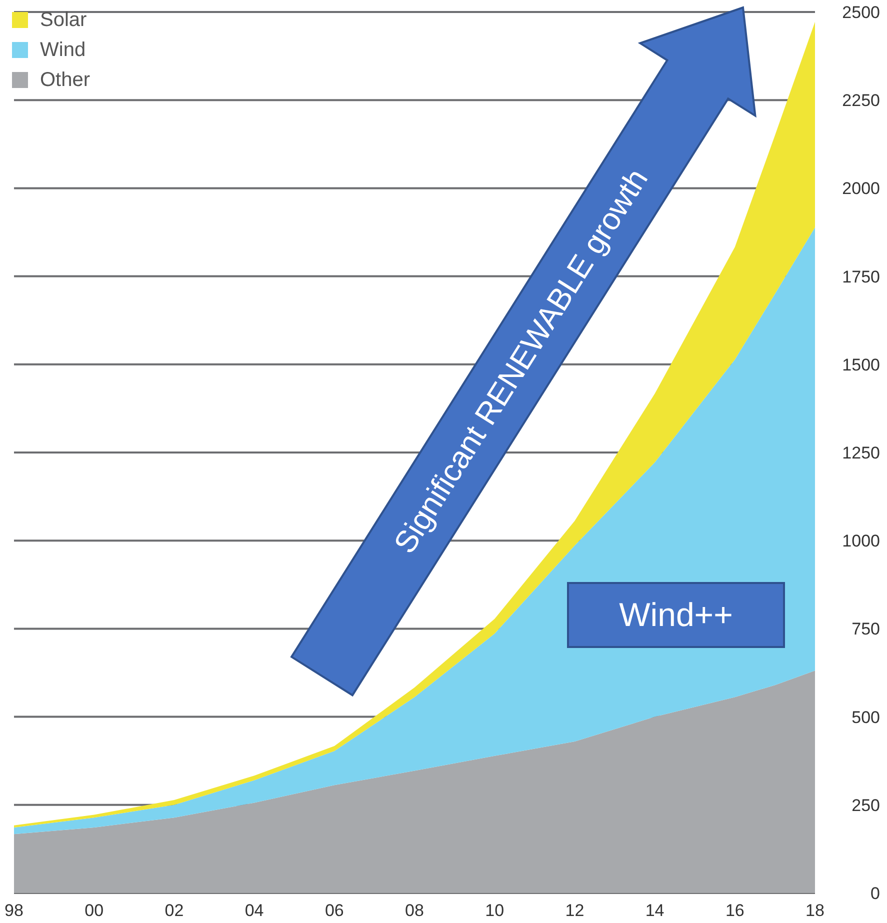 The image size is (887, 923). What do you see at coordinates (254, 910) in the screenshot?
I see `x-tick-label: 04` at bounding box center [254, 910].